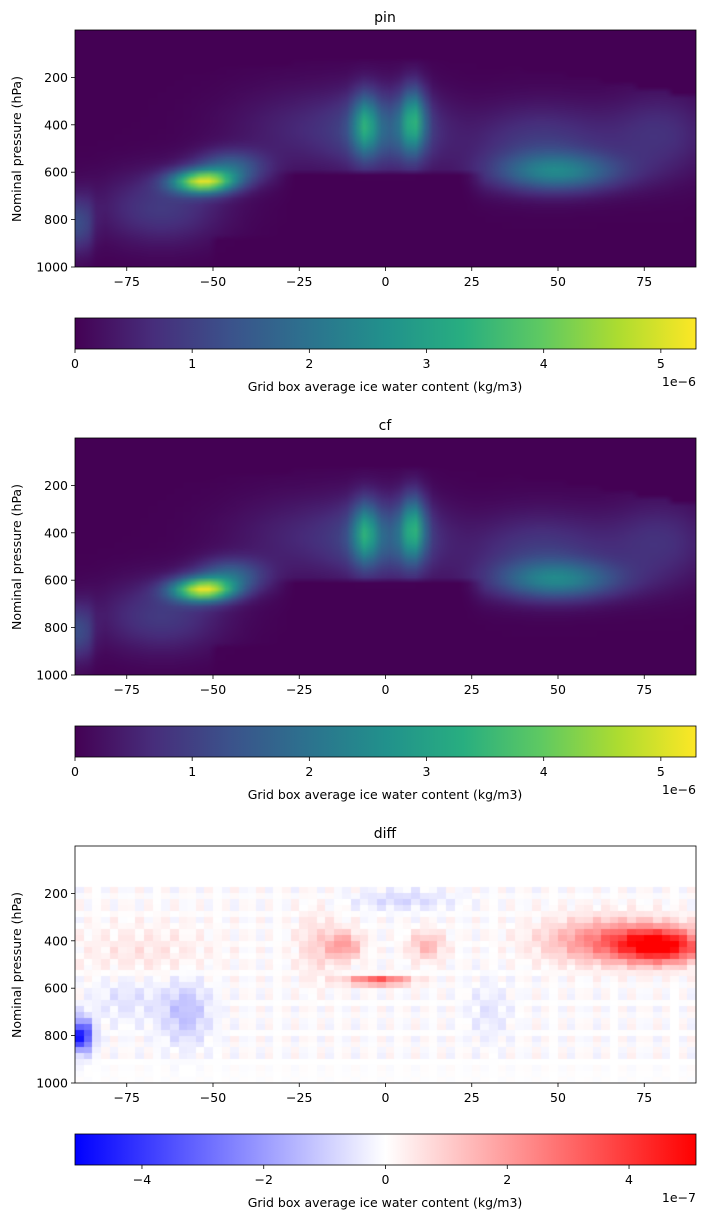 This screenshot has width=704, height=1218. Describe the element at coordinates (679, 1197) in the screenshot. I see `colorbar-offset: 1e−7` at that location.